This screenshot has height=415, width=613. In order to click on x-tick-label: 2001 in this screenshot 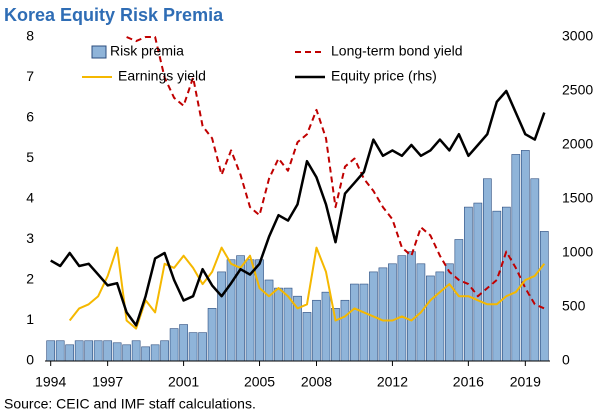, I will do `click(183, 382)`.